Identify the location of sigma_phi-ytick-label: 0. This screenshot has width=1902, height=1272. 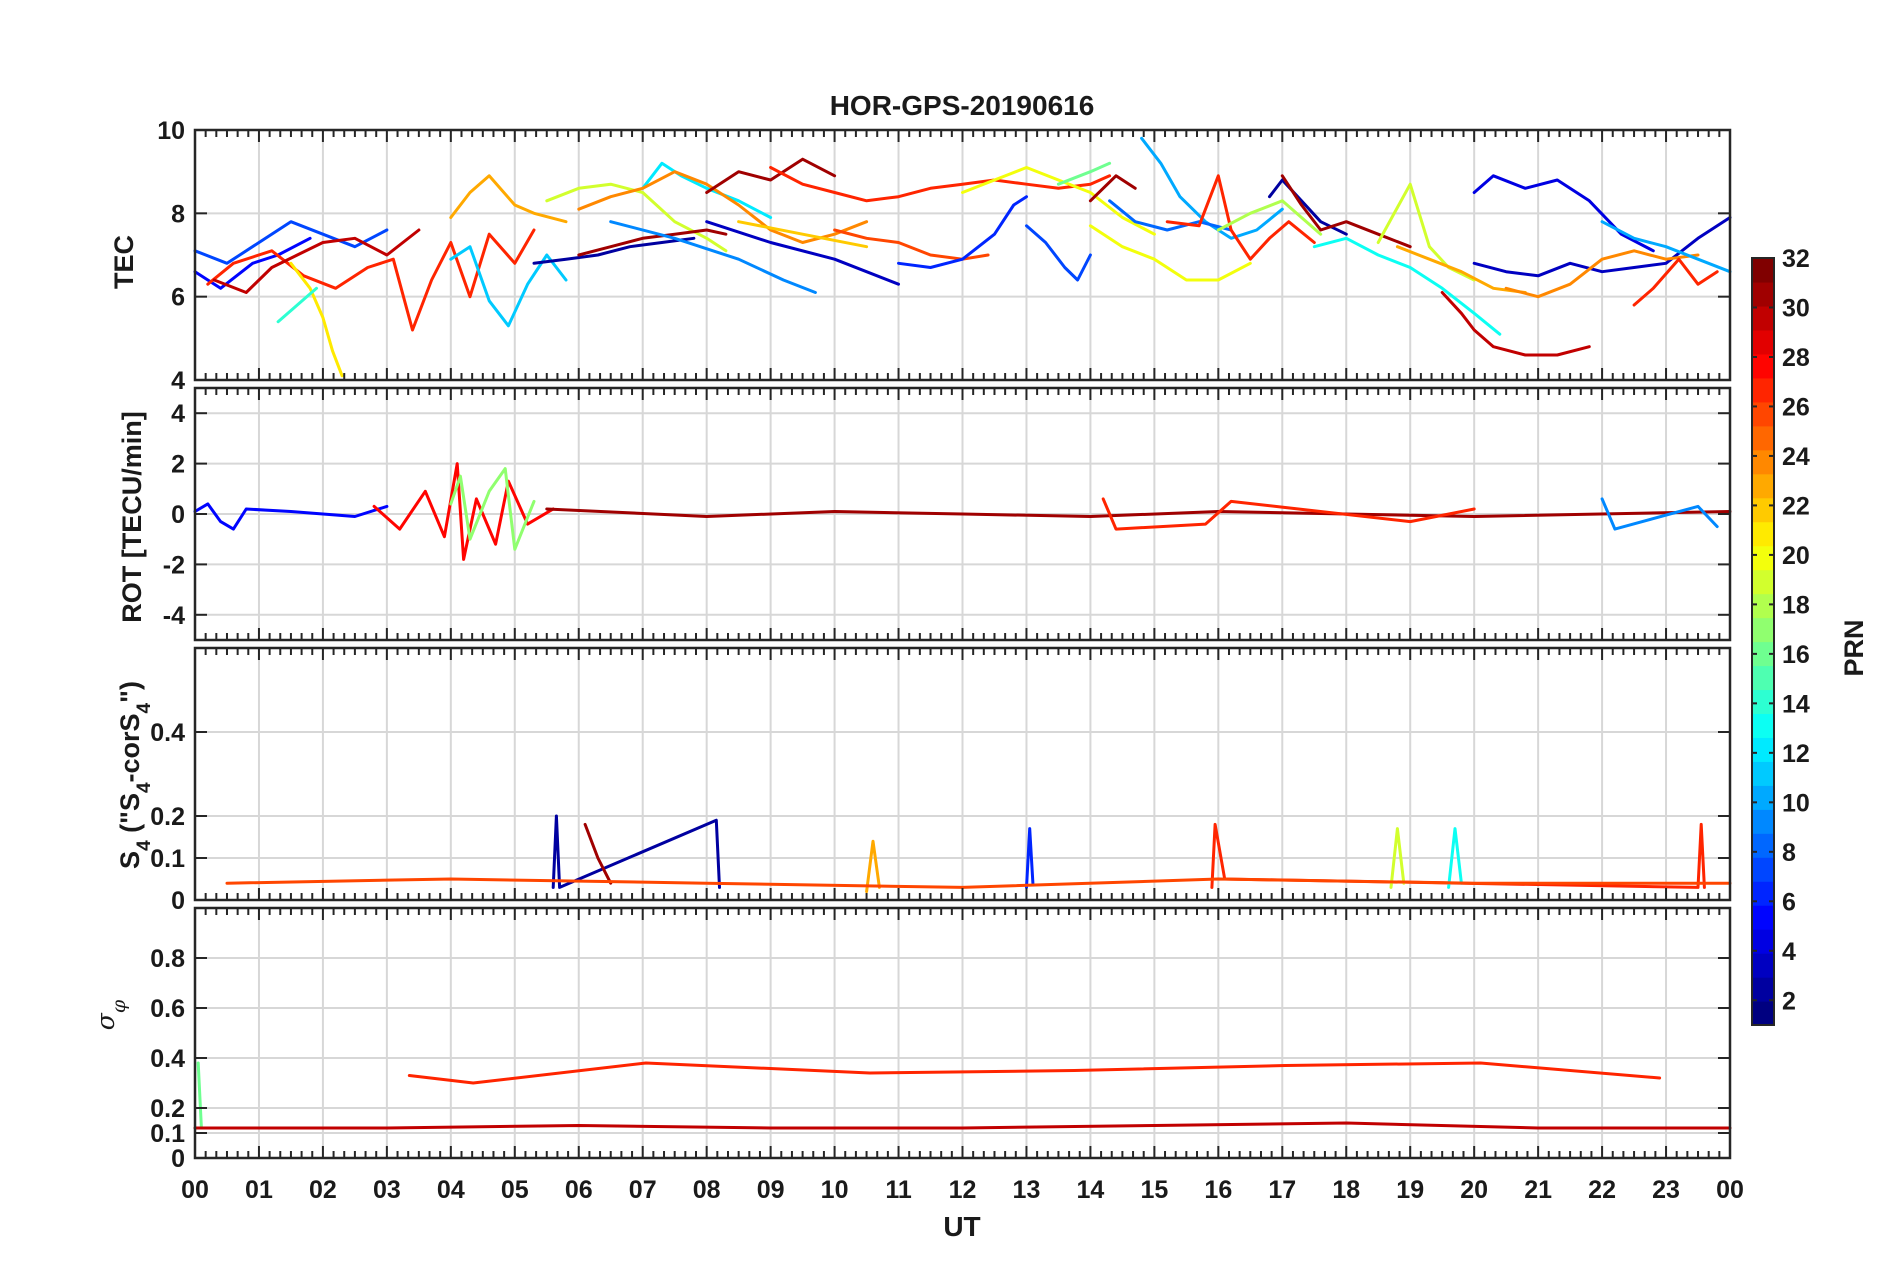
(178, 1159).